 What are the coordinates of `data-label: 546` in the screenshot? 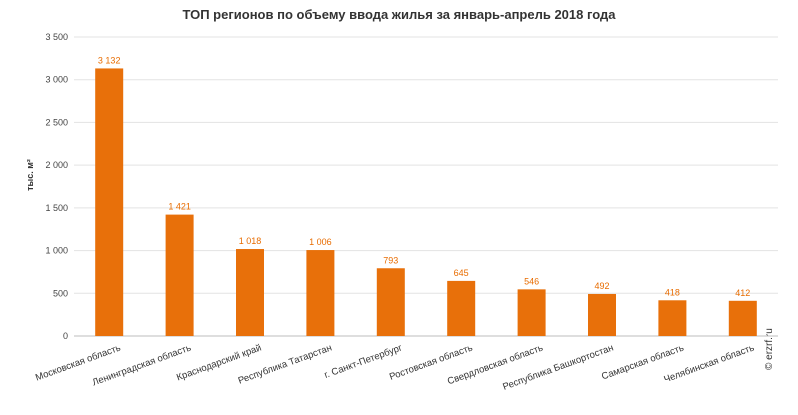 It's located at (531, 281).